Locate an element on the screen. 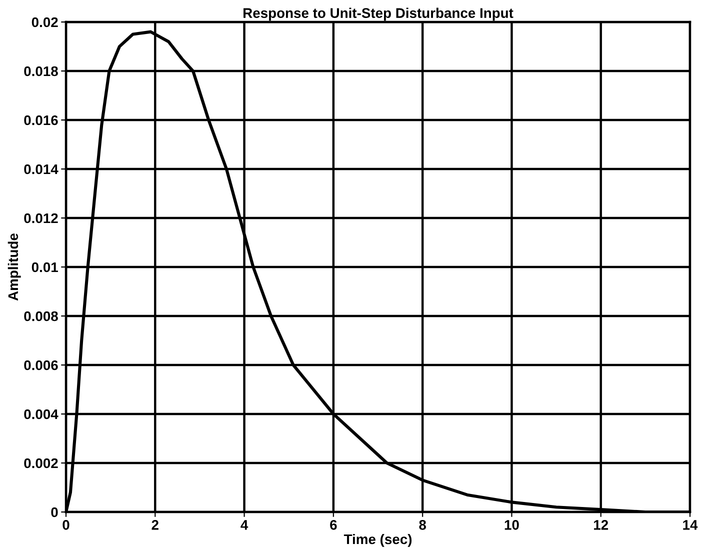 The width and height of the screenshot is (705, 554). y-tick-label: 0.004 is located at coordinates (41, 414).